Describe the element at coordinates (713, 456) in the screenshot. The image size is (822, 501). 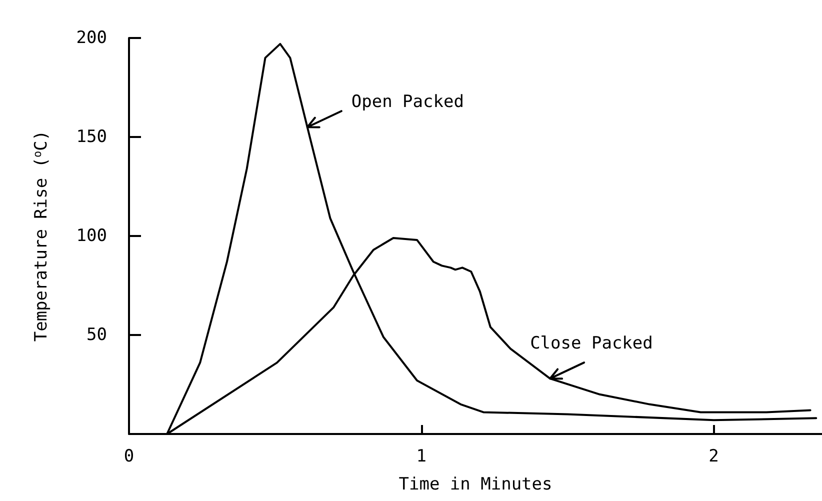
I see `x-tick-label: 2` at that location.